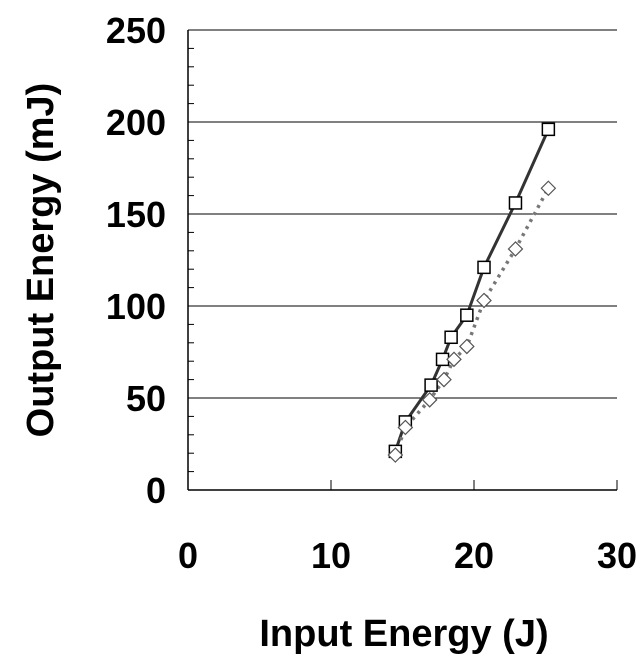 This screenshot has width=644, height=658. I want to click on x-tick-label: 20, so click(474, 555).